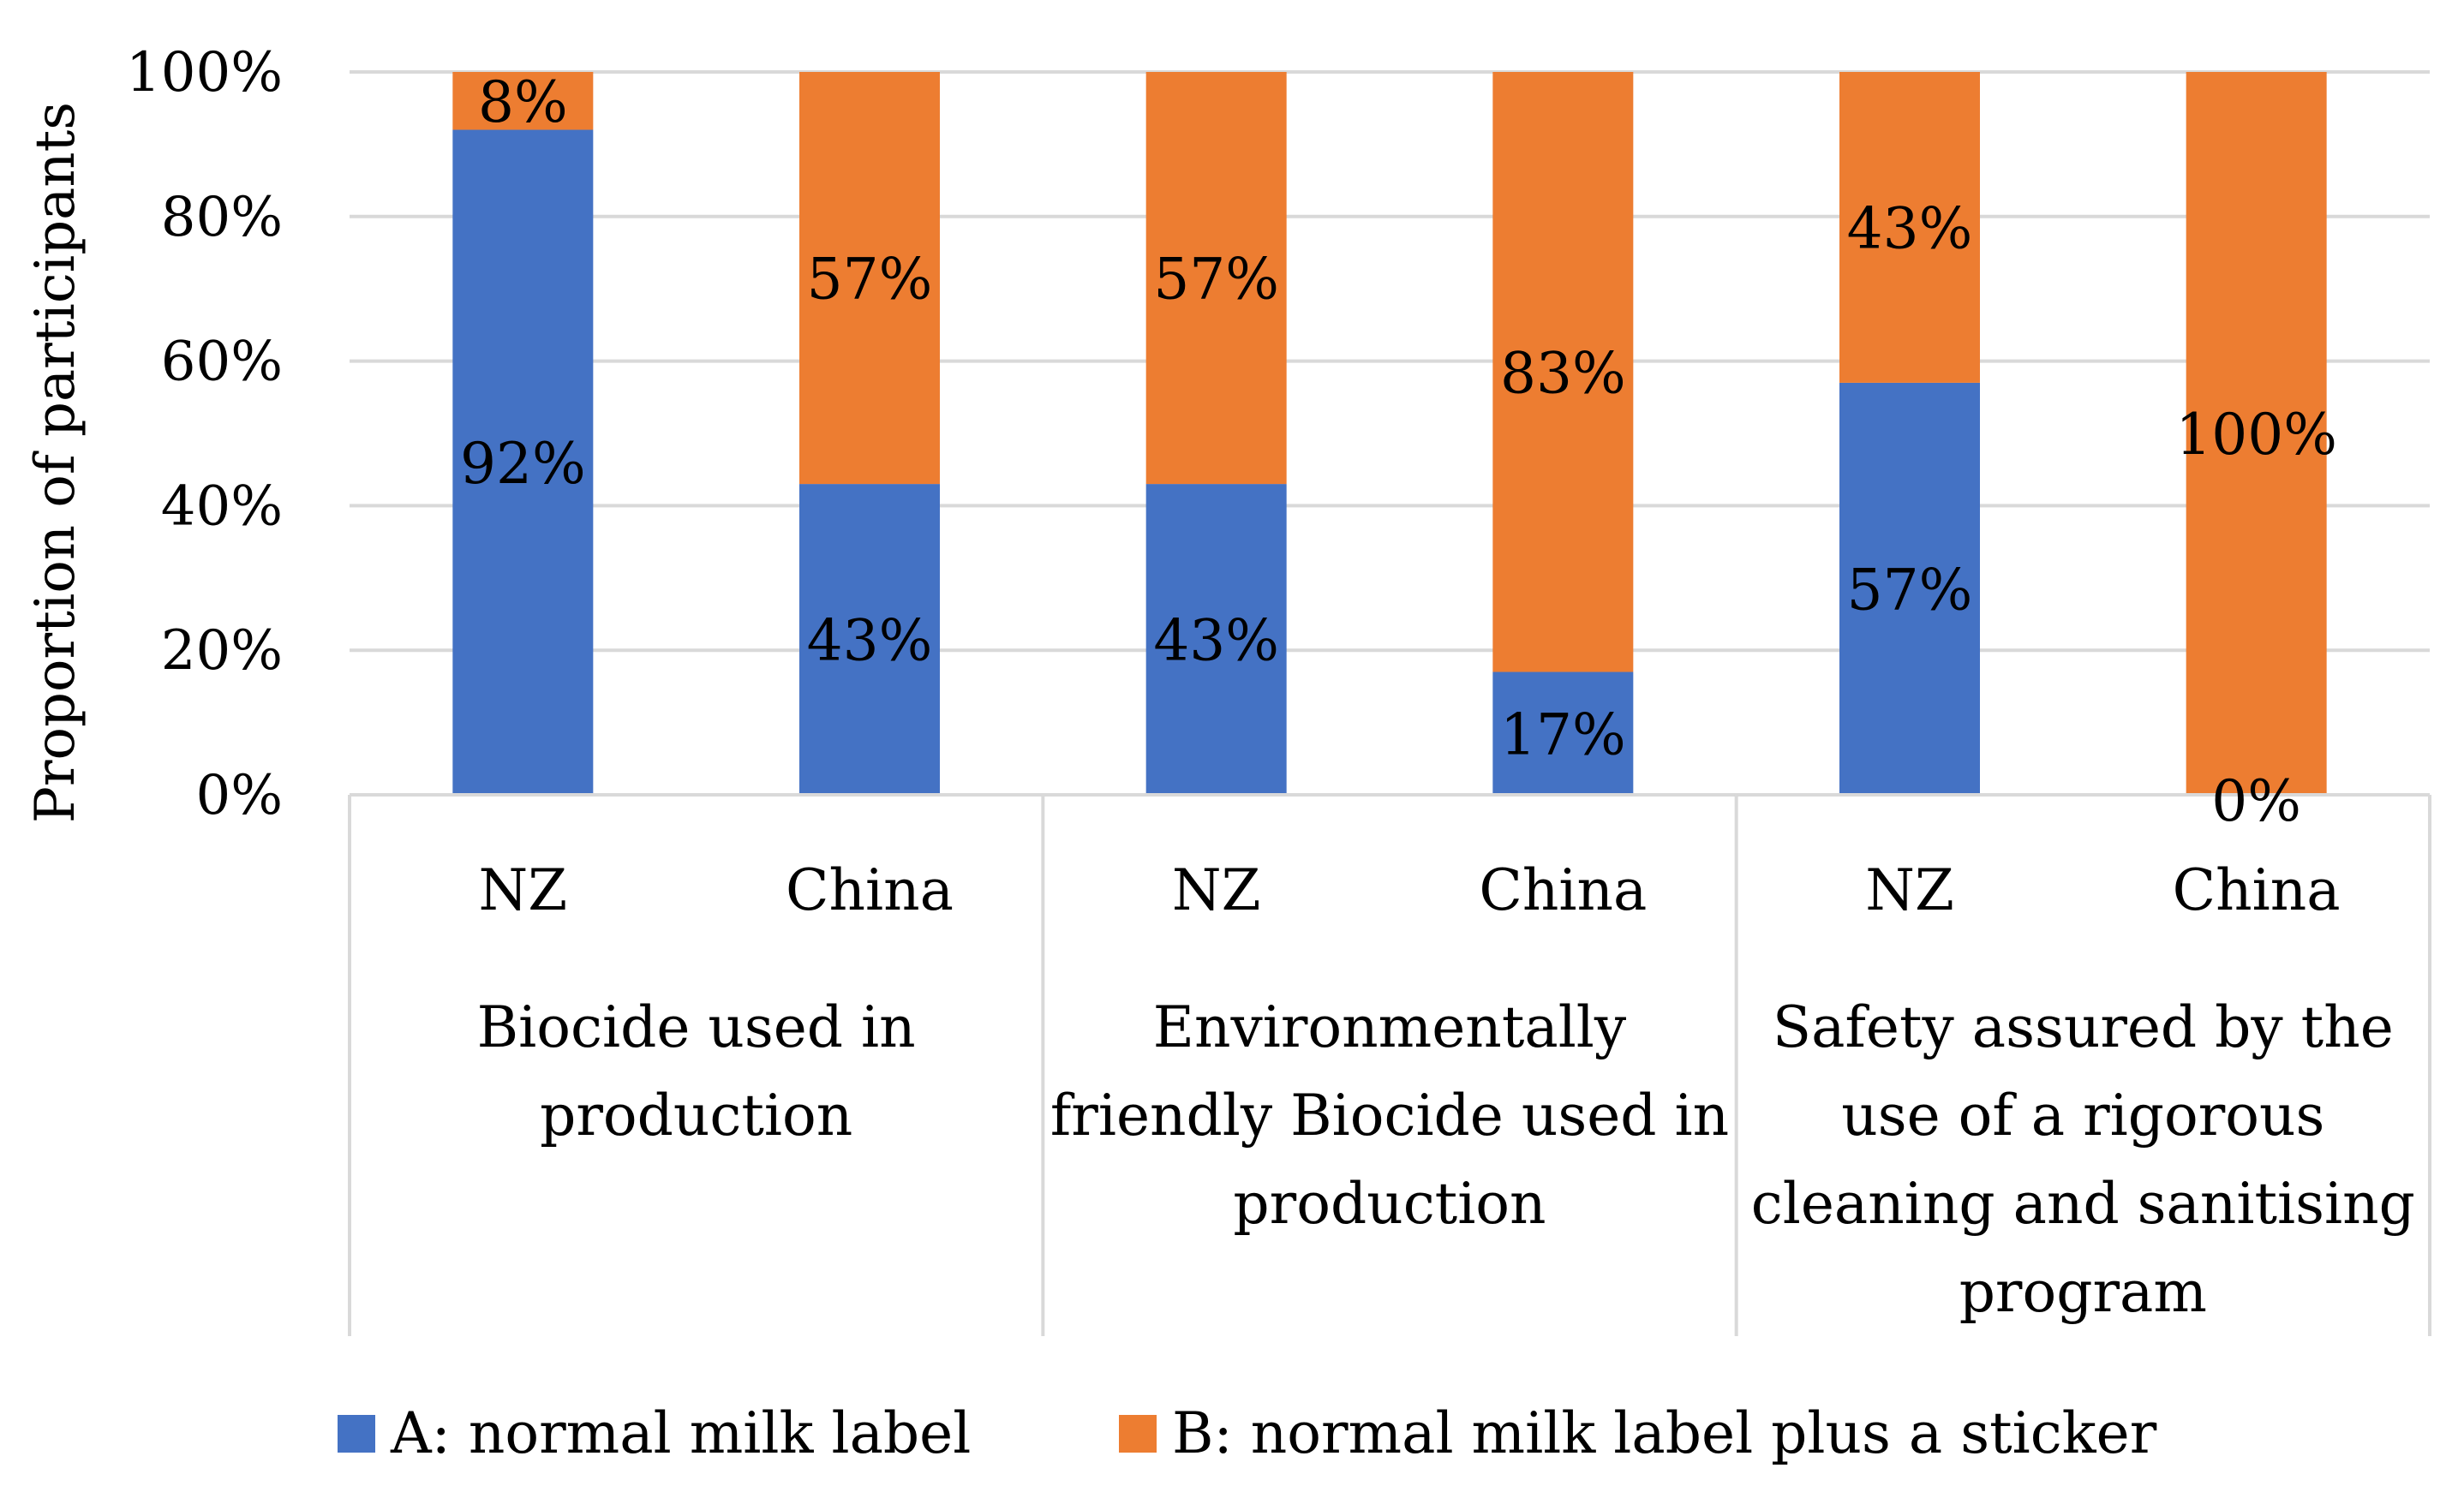  Describe the element at coordinates (222, 218) in the screenshot. I see `y-tick-label: 80%` at that location.